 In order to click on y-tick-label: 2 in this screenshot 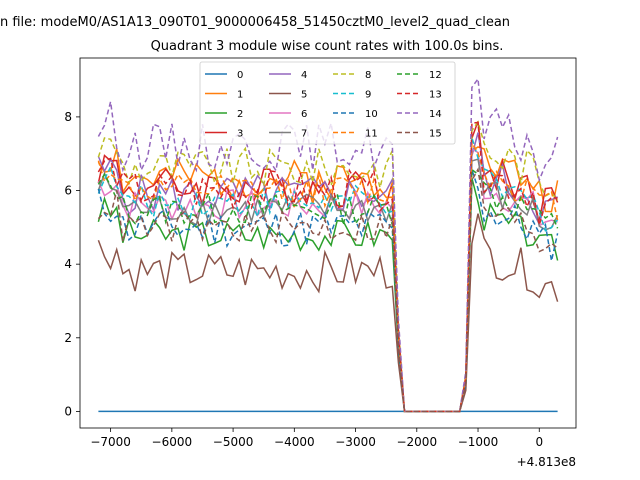, I will do `click(68, 338)`.